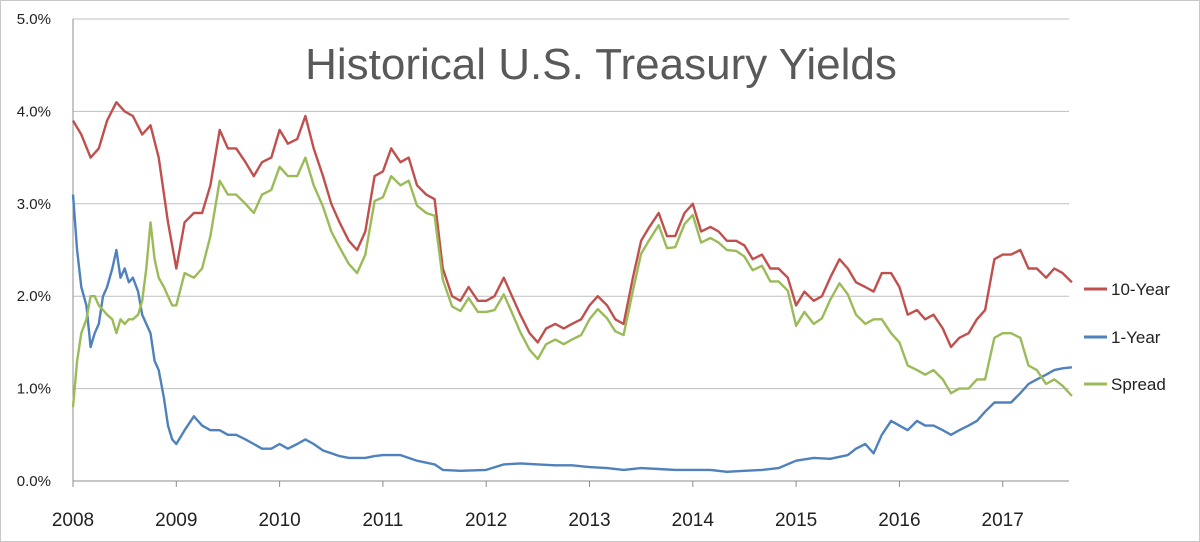 The image size is (1200, 542). I want to click on x-tick-label: 2010, so click(279, 520).